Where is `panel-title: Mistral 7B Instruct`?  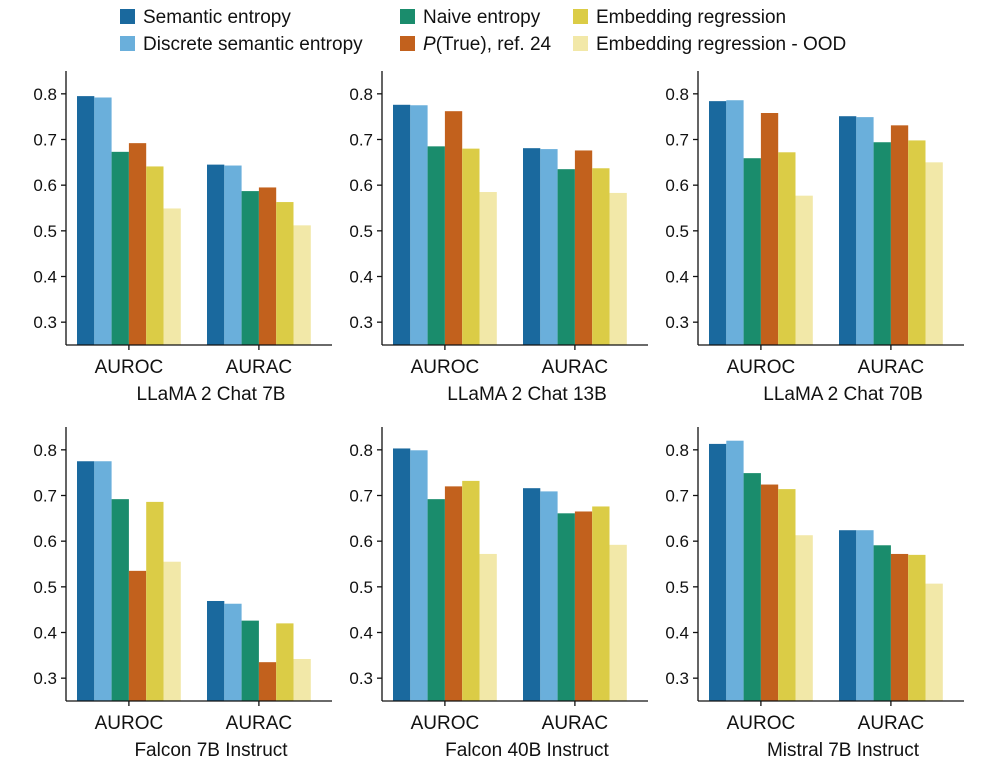 panel-title: Mistral 7B Instruct is located at coordinates (843, 750).